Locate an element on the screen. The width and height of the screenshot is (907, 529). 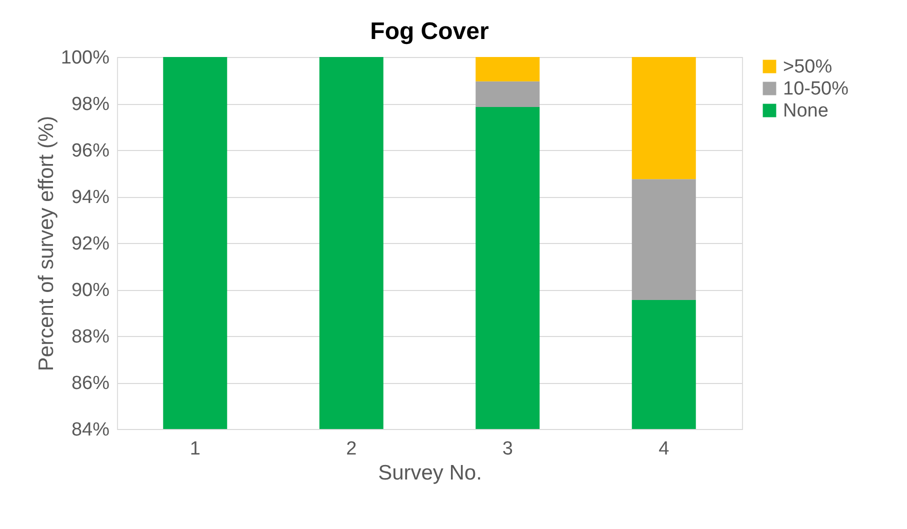
y-tick-label: 92% is located at coordinates (90, 244).